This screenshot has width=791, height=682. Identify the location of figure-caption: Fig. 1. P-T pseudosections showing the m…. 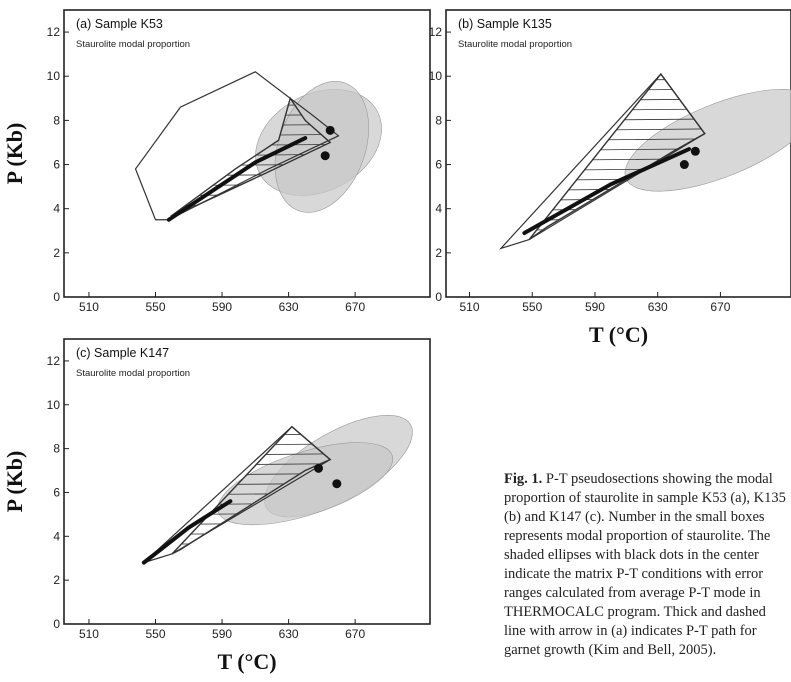
(645, 565).